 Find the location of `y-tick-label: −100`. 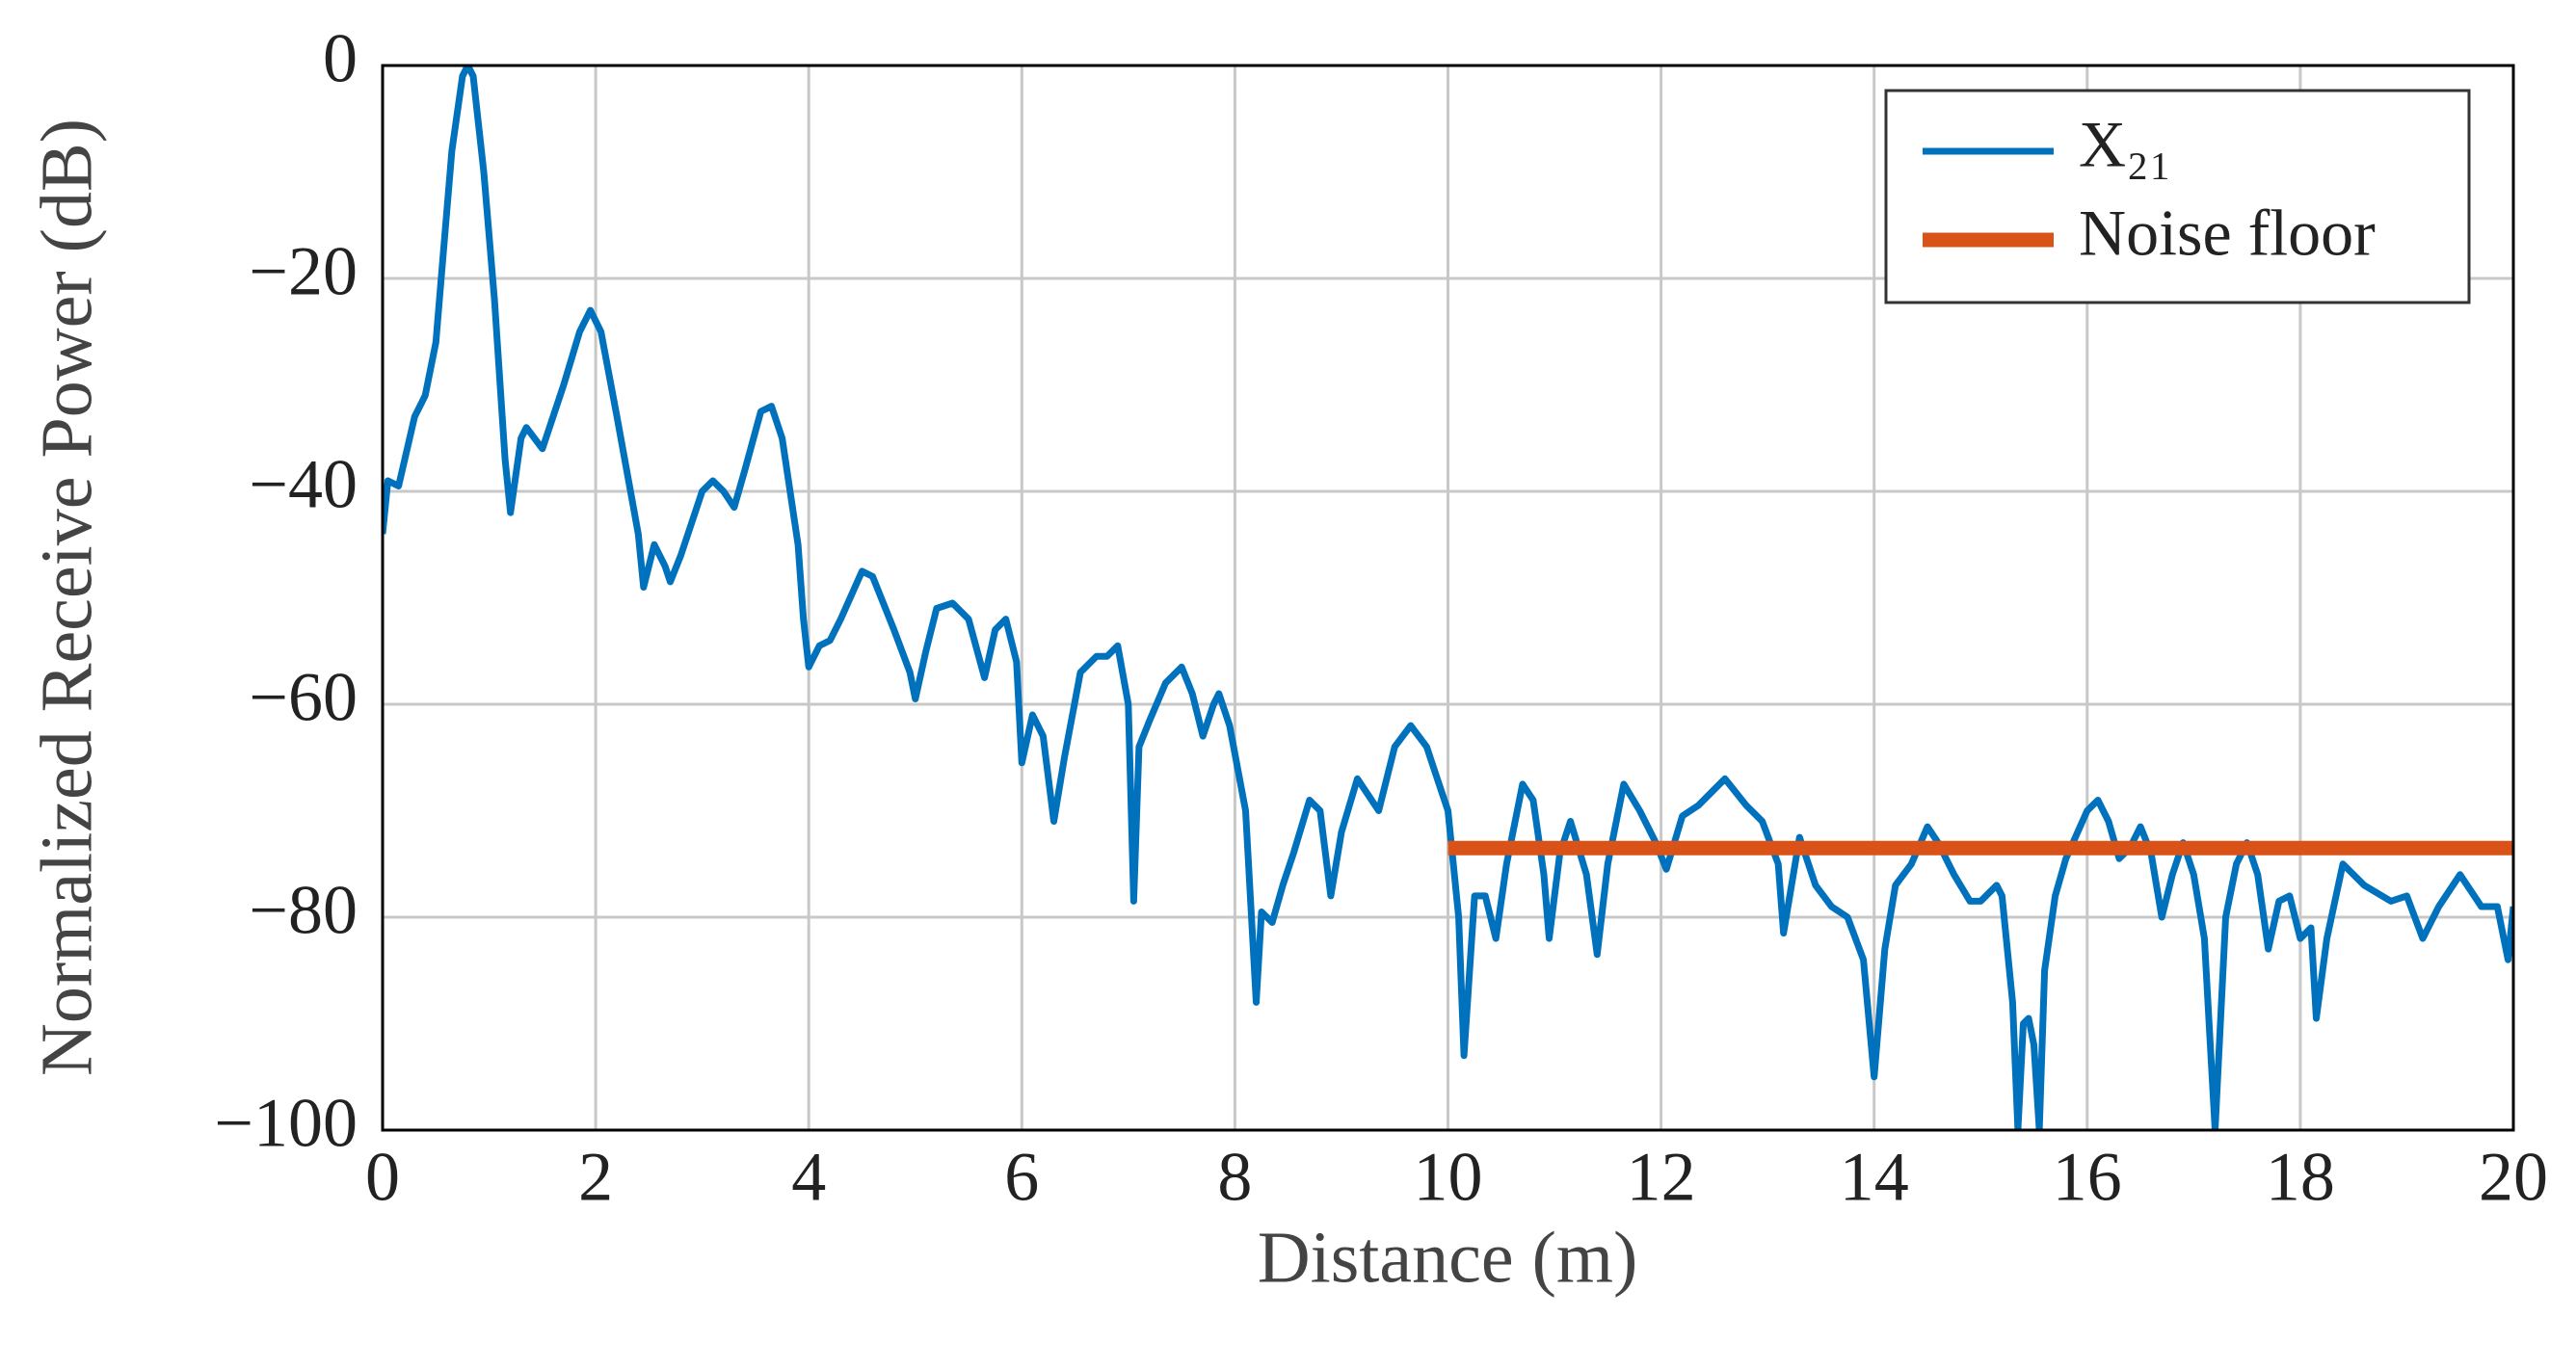

y-tick-label: −100 is located at coordinates (286, 1123).